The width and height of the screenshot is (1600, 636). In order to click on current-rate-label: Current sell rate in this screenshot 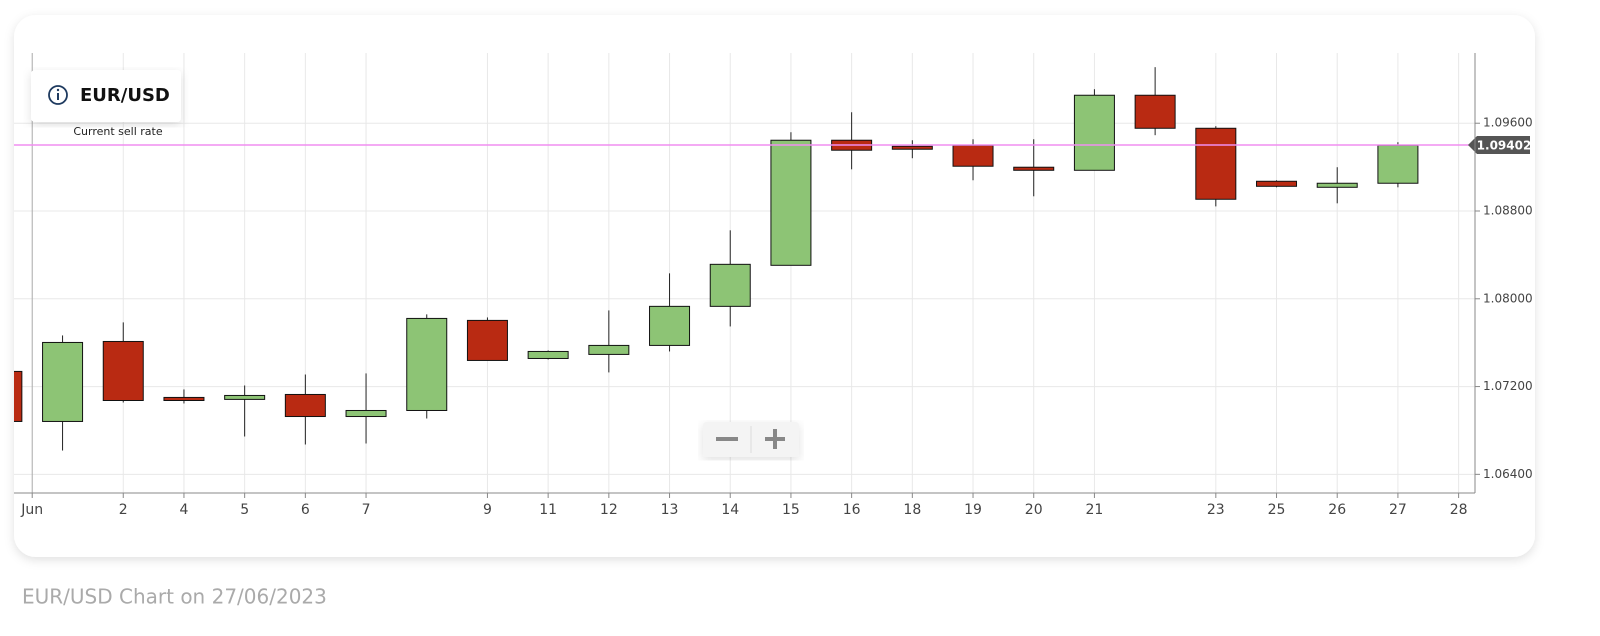, I will do `click(117, 131)`.